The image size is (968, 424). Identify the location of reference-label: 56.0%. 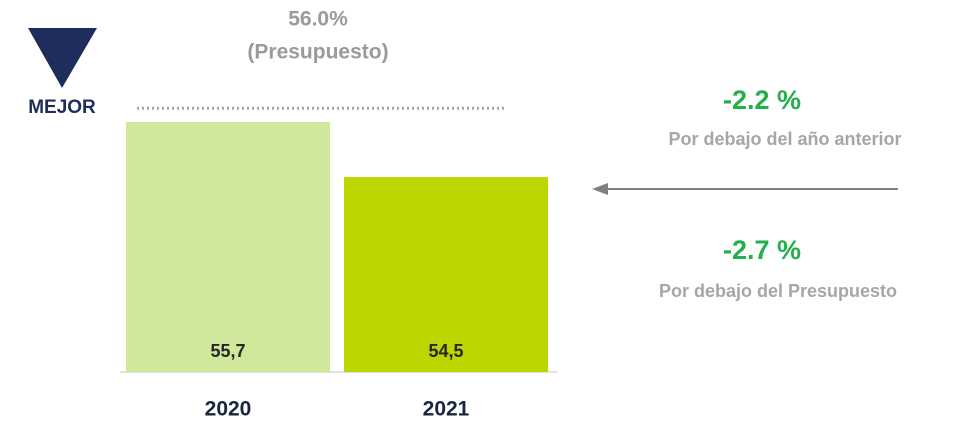
(318, 19).